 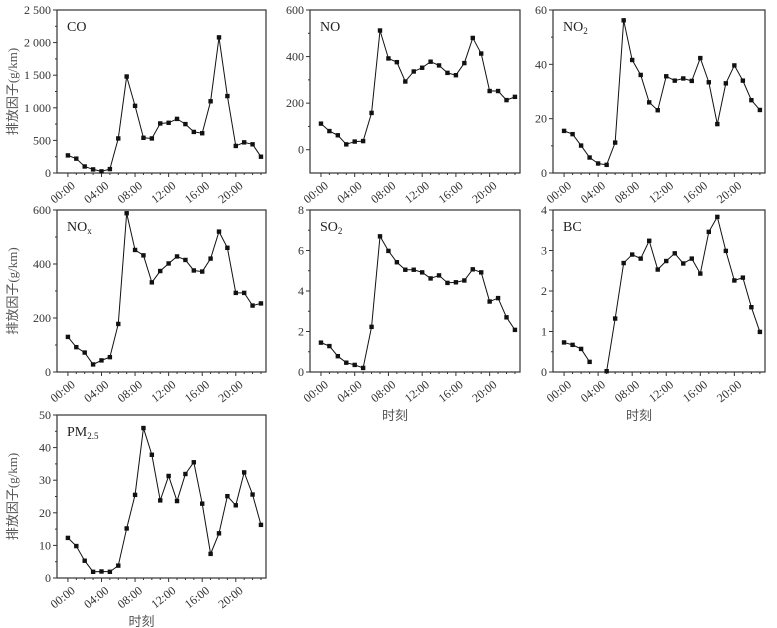 I want to click on y-tick-label: 4, so click(x=544, y=210).